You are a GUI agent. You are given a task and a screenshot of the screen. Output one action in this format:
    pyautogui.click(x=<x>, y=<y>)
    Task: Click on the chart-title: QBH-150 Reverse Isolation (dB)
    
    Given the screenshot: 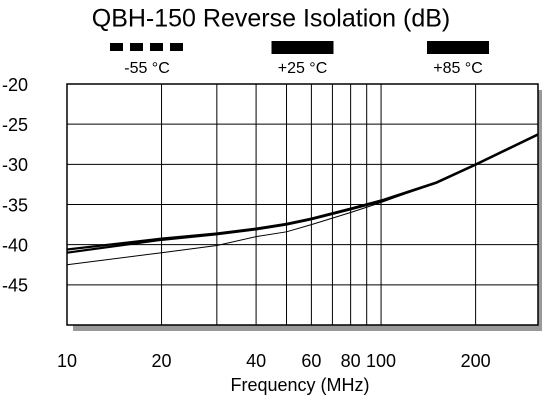 What is the action you would take?
    pyautogui.click(x=271, y=19)
    